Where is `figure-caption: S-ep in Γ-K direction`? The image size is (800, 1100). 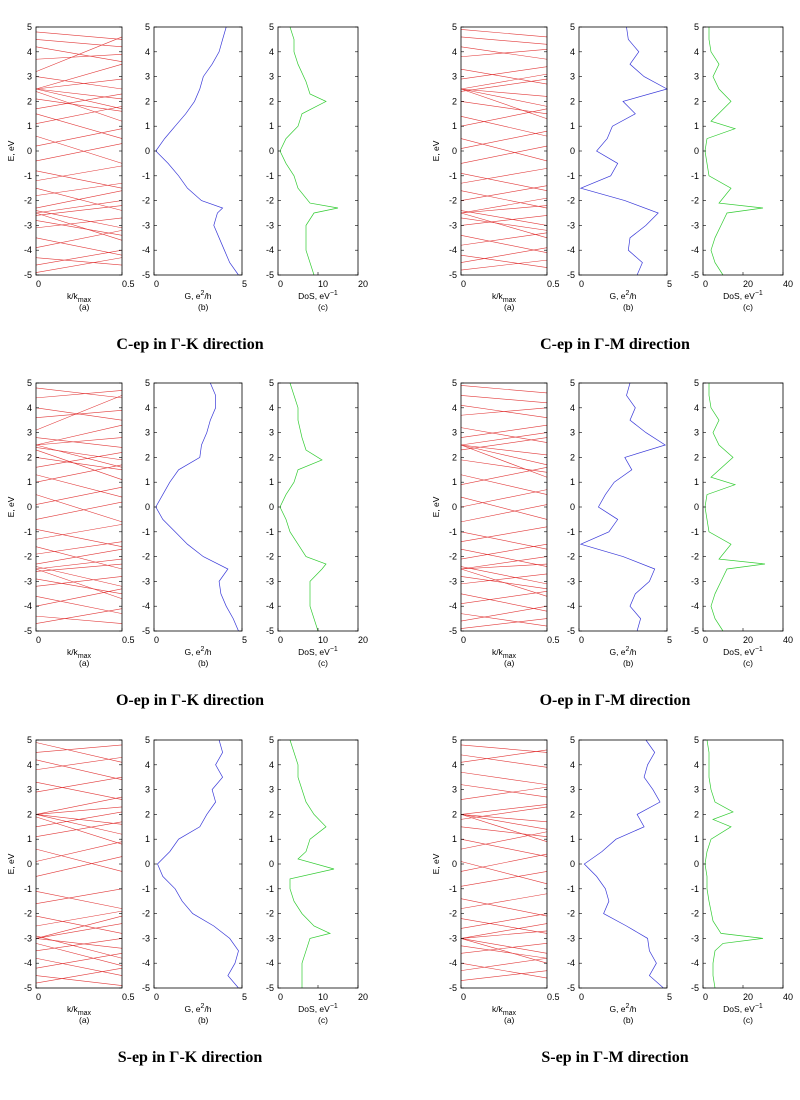 figure-caption: S-ep in Γ-K direction is located at coordinates (190, 1057).